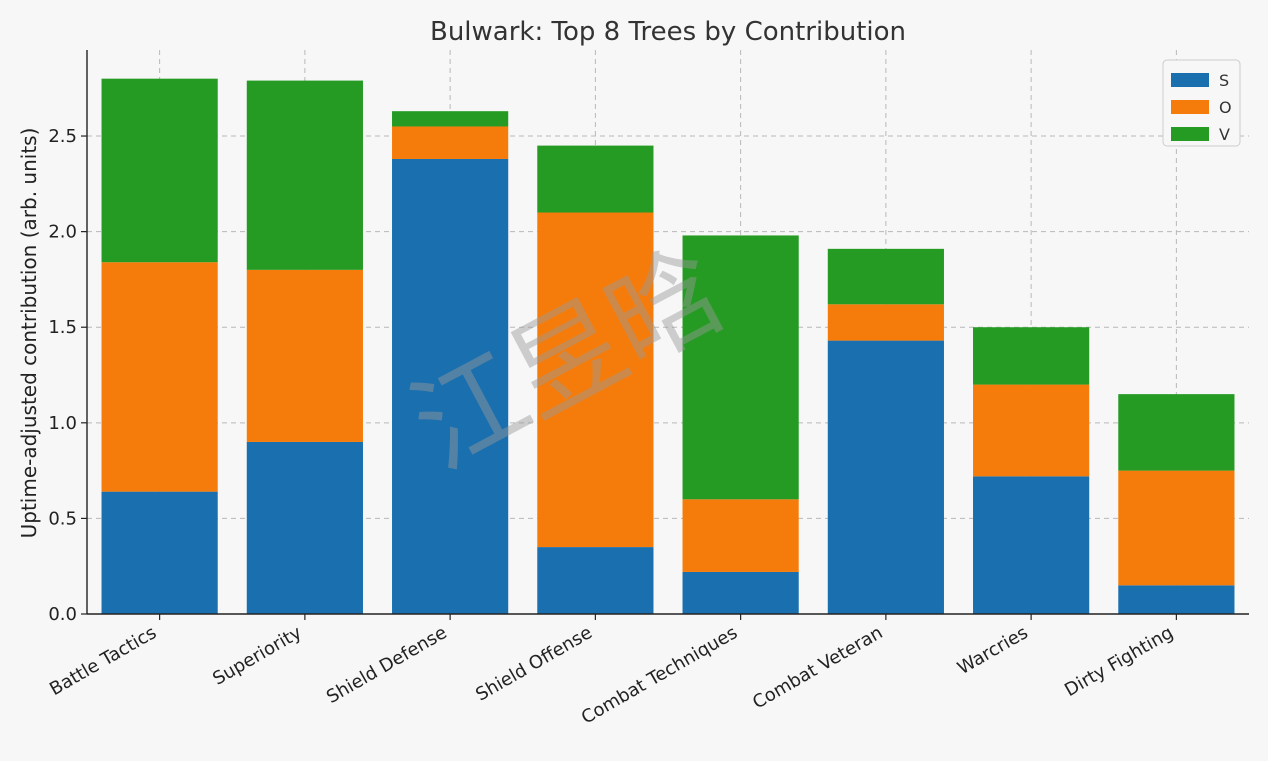 The image size is (1268, 761). What do you see at coordinates (304, 527) in the screenshot?
I see `bar-s-superiority` at bounding box center [304, 527].